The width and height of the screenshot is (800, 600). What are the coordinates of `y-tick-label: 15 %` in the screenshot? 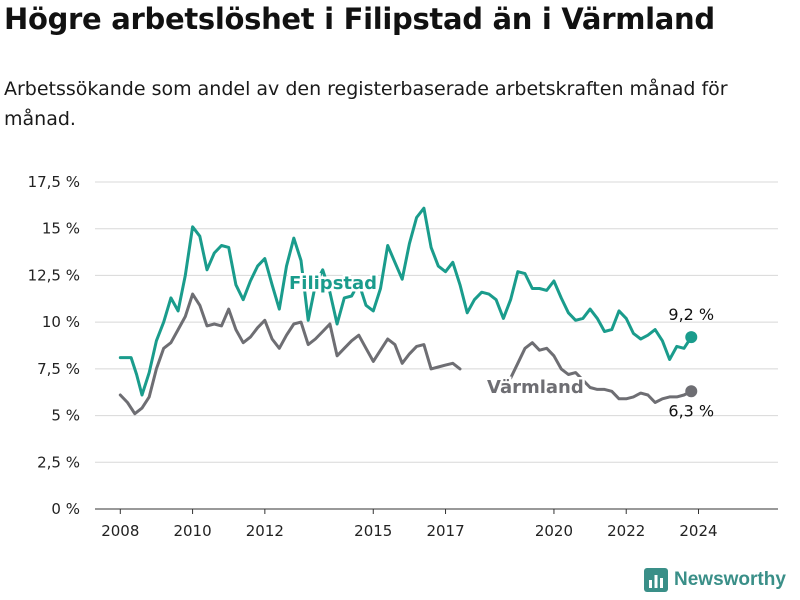 It's located at (61, 229).